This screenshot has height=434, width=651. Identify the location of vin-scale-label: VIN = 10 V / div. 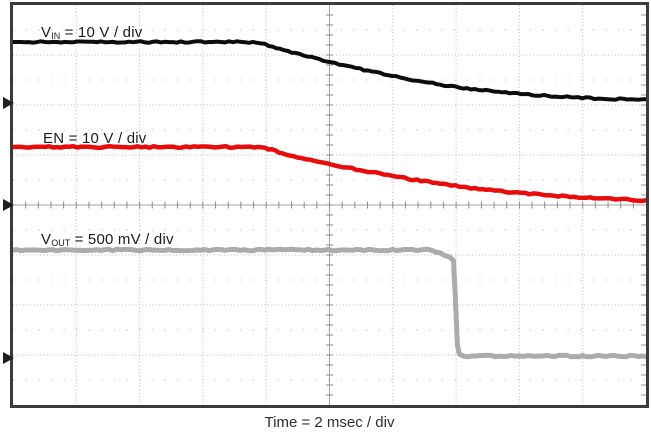
(91, 32).